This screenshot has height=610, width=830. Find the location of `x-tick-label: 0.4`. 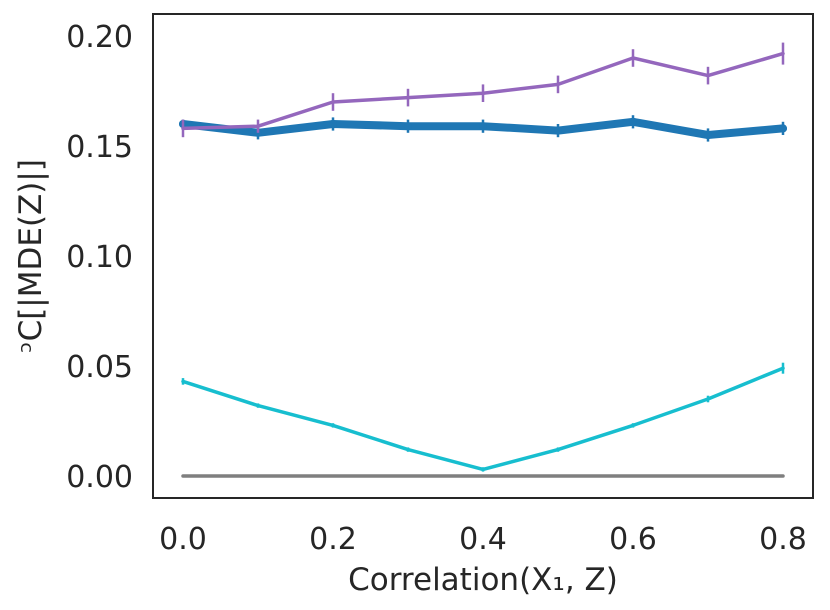

x-tick-label: 0.4 is located at coordinates (483, 539).